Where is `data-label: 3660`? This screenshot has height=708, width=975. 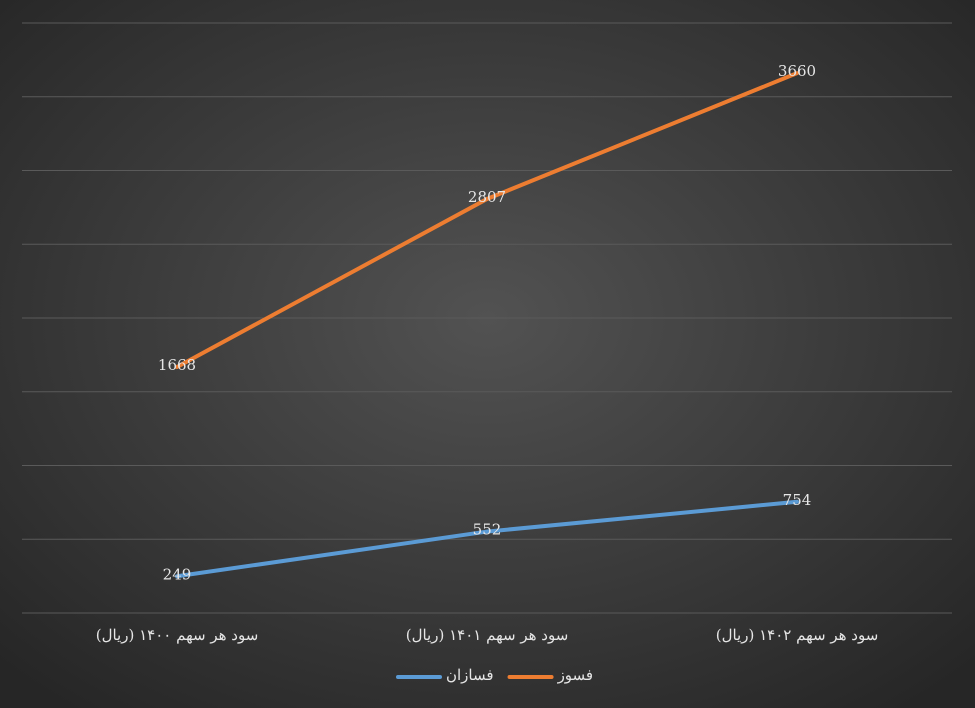
data-label: 3660 is located at coordinates (797, 71).